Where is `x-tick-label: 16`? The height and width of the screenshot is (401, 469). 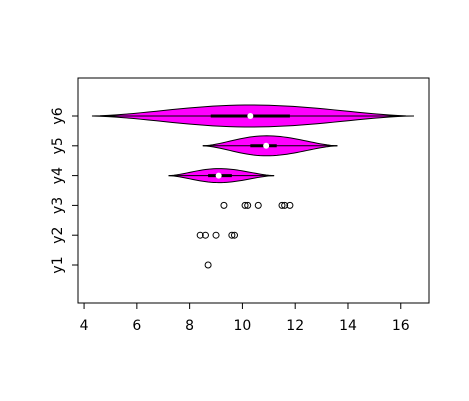 x-tick-label: 16 is located at coordinates (401, 326).